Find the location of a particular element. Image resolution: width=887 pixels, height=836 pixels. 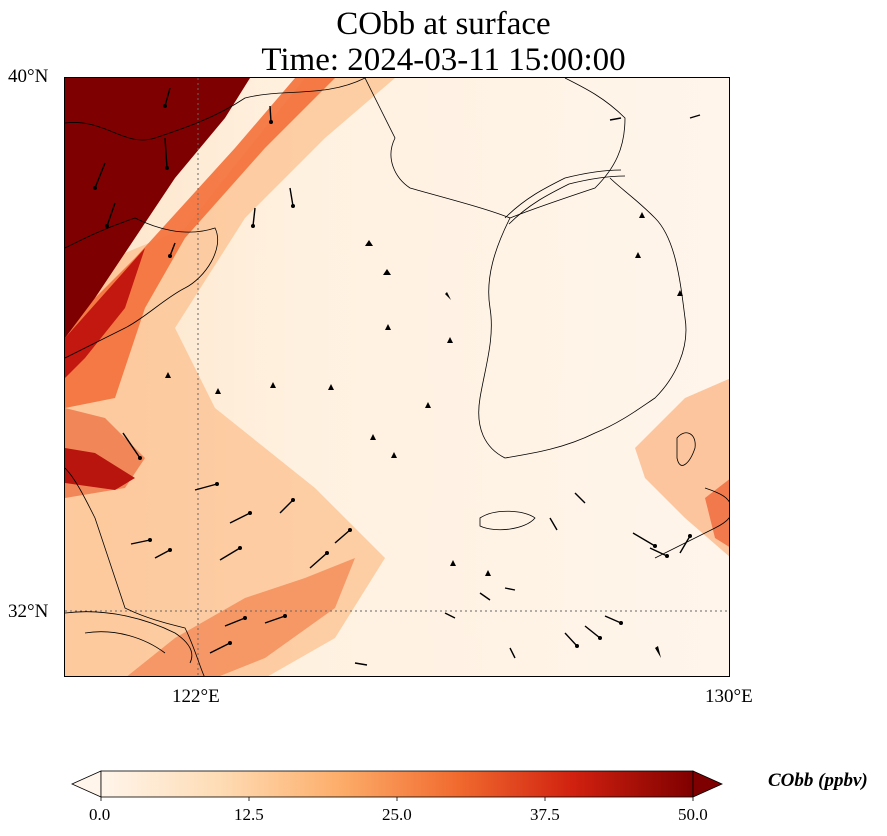

plume-red is located at coordinates (200, 243).